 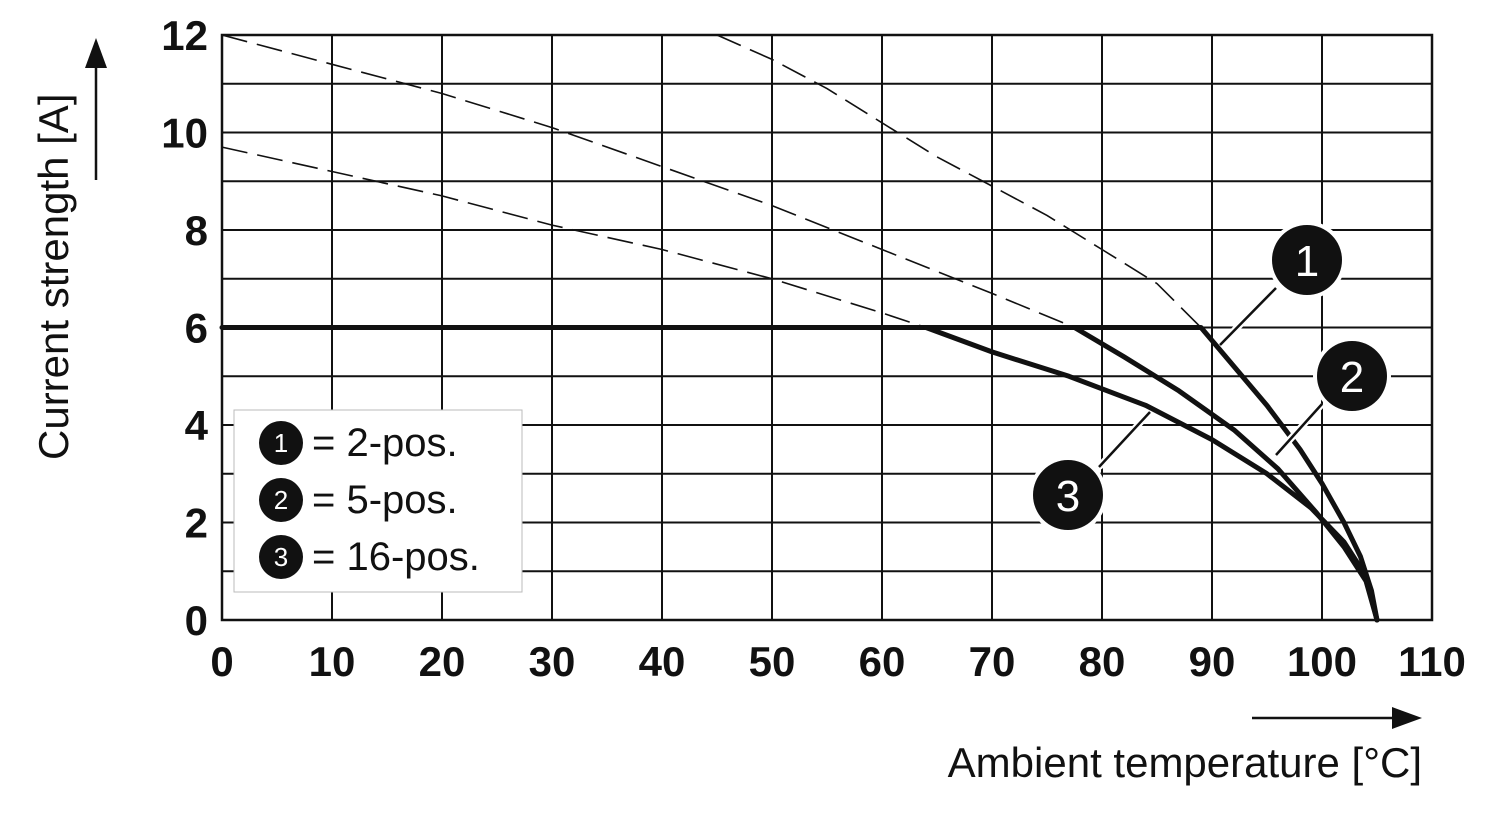 I want to click on y-tick-label: 0, so click(x=196, y=620).